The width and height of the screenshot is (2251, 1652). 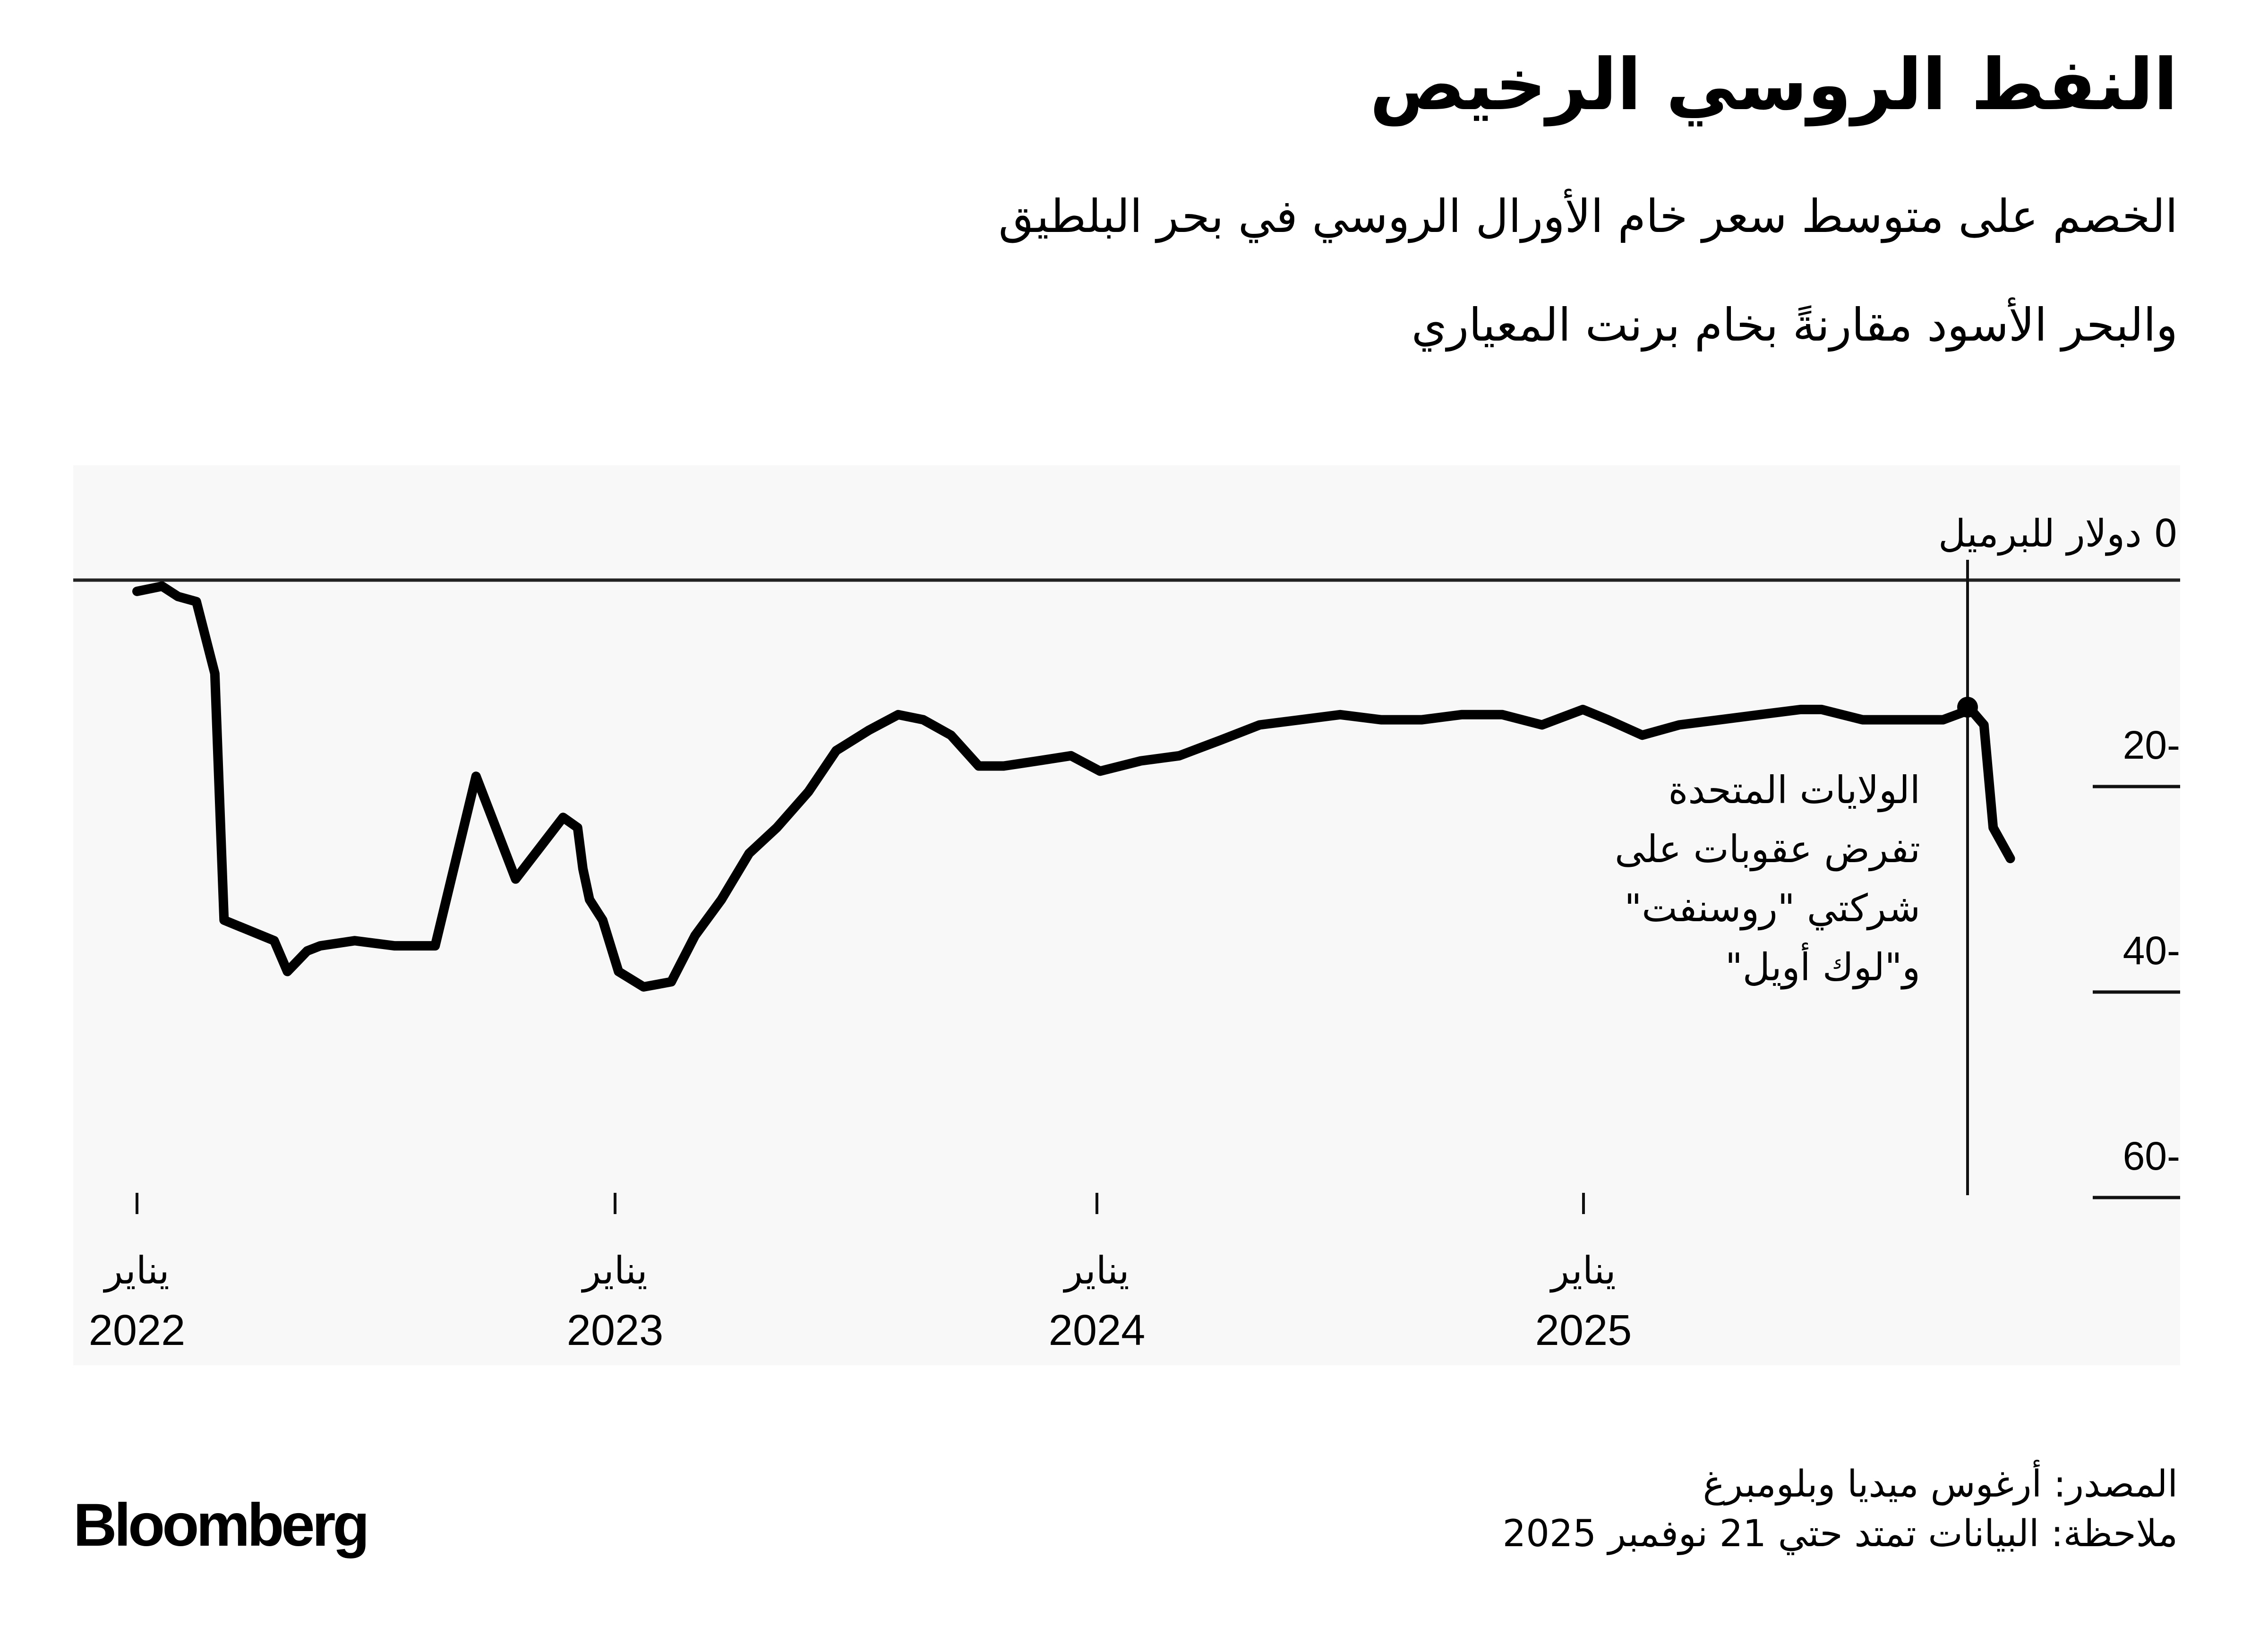 What do you see at coordinates (1967, 707) in the screenshot?
I see `sanctions-point-marker` at bounding box center [1967, 707].